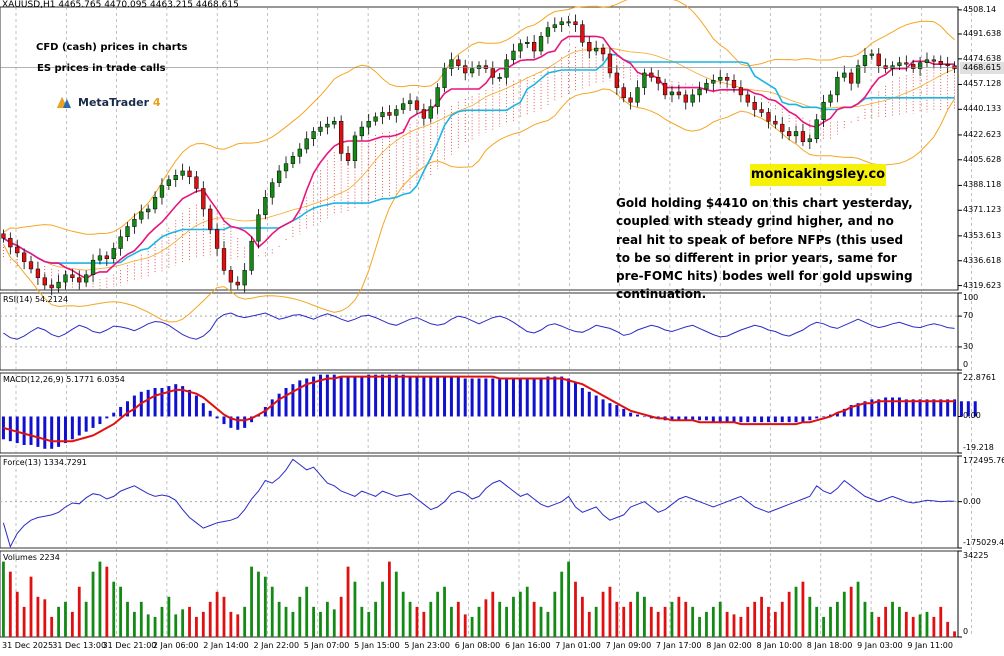 The image size is (1004, 656). What do you see at coordinates (818, 175) in the screenshot?
I see `brand-badge: monicakingsley.co` at bounding box center [818, 175].